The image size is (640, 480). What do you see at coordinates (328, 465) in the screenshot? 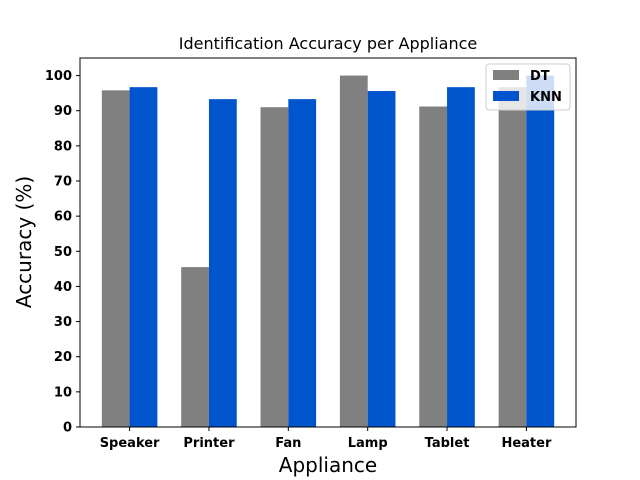
I see `x-axis-label: Appliance` at bounding box center [328, 465].